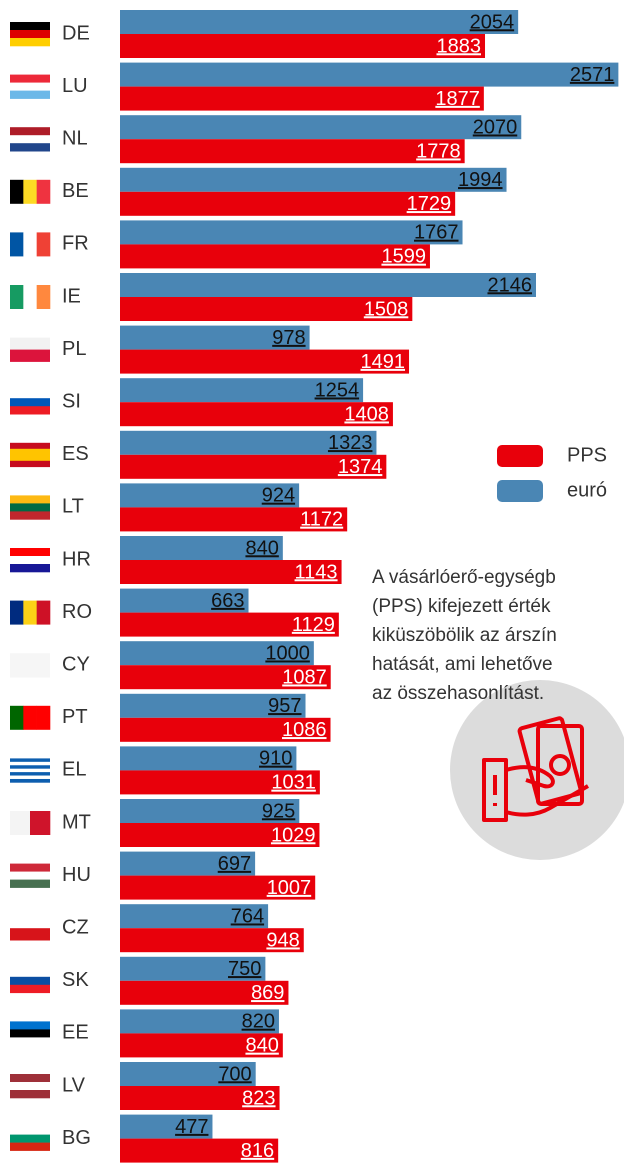 The height and width of the screenshot is (1164, 624). Describe the element at coordinates (247, 916) in the screenshot. I see `value-label: 764` at that location.